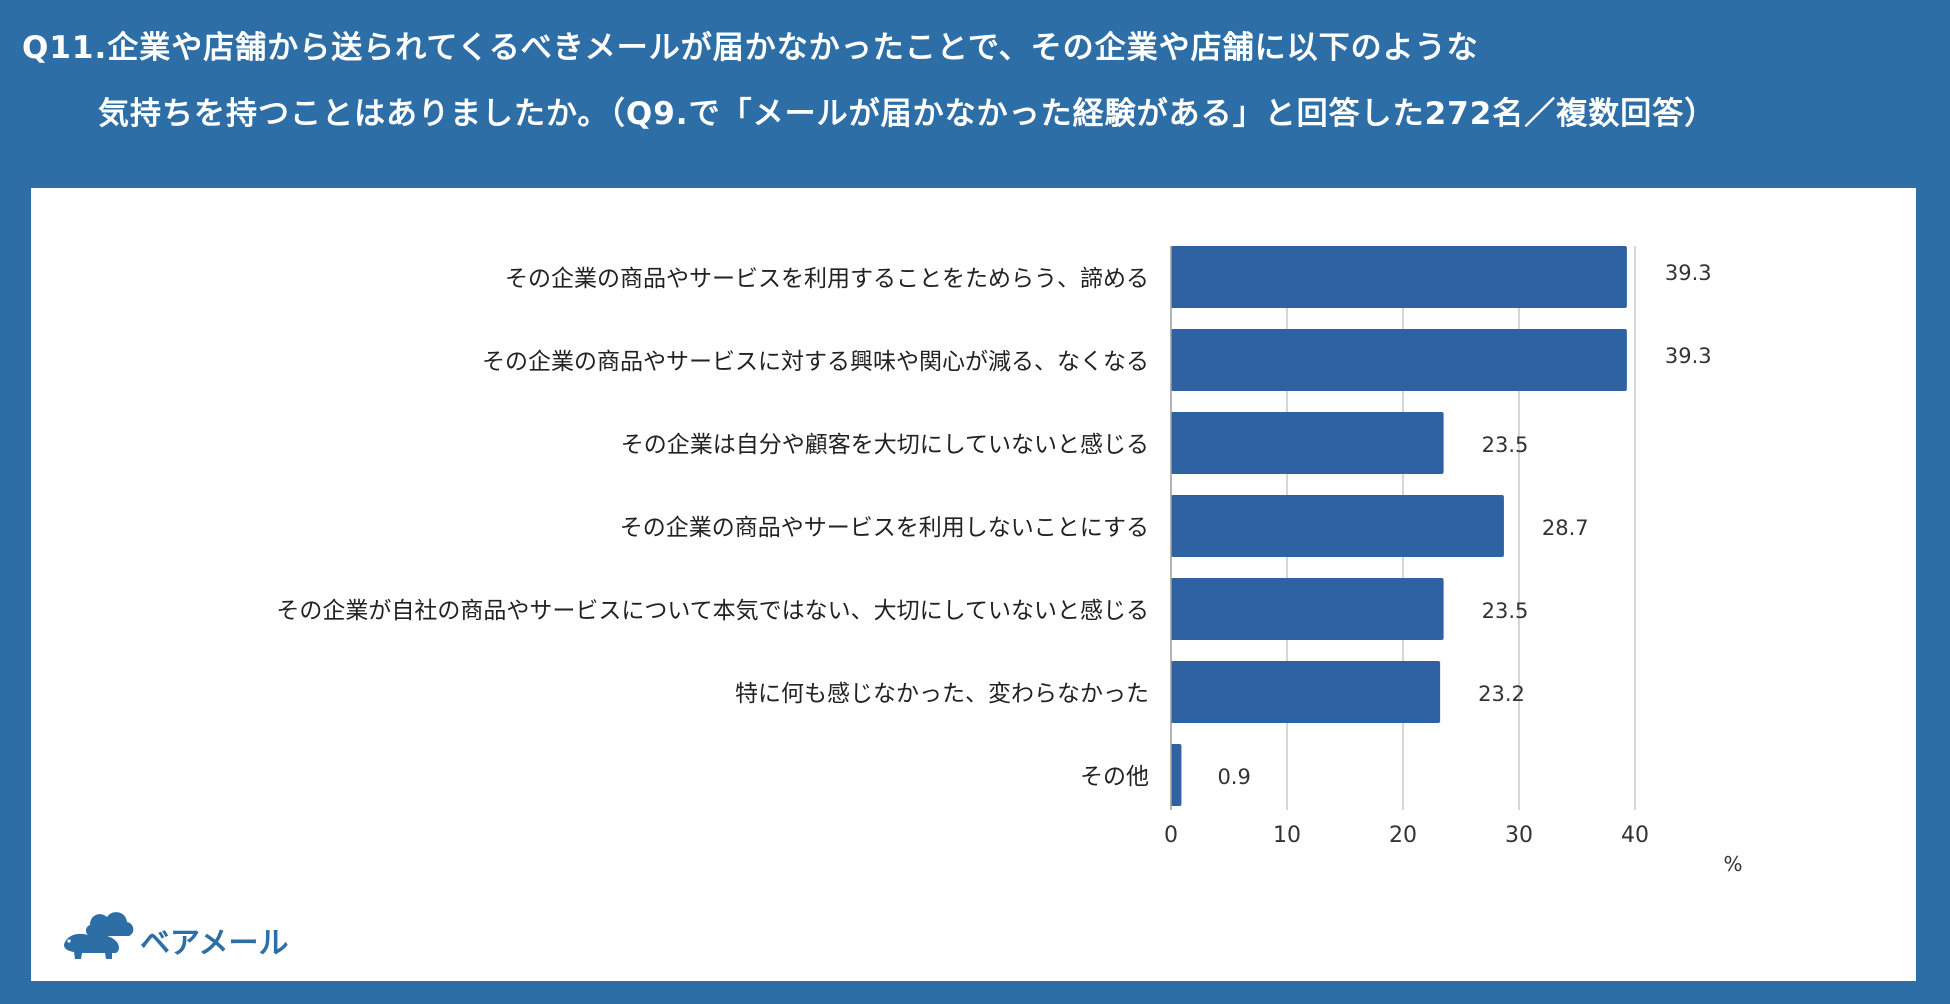 The width and height of the screenshot is (1950, 1004). I want to click on category-label-5: その企業が自社の商品やサービスについて本気ではない、大切にしていないと感じる, so click(712, 611).